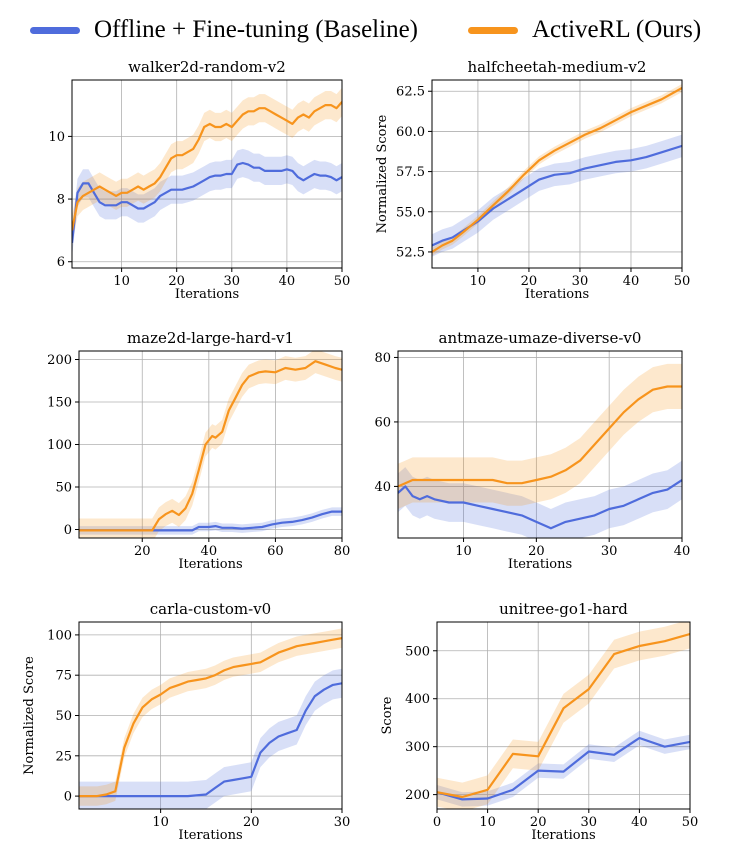 The width and height of the screenshot is (729, 859). I want to click on chart-title: unitree-go1-hard, so click(563, 609).